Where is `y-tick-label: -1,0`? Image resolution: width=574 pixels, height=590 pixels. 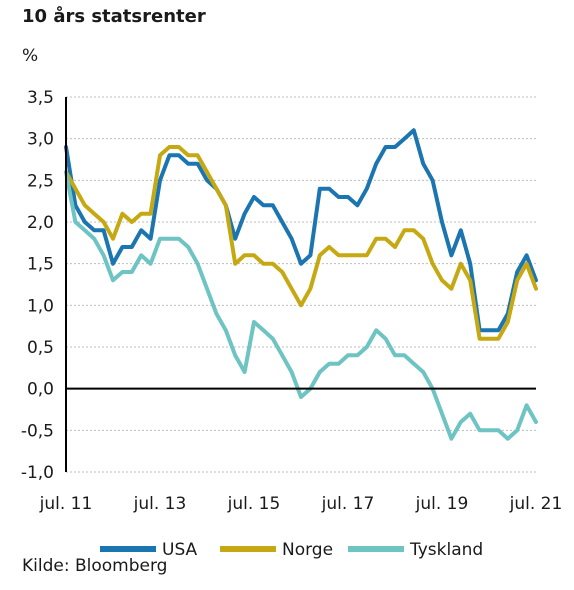 y-tick-label: -1,0 is located at coordinates (37, 473).